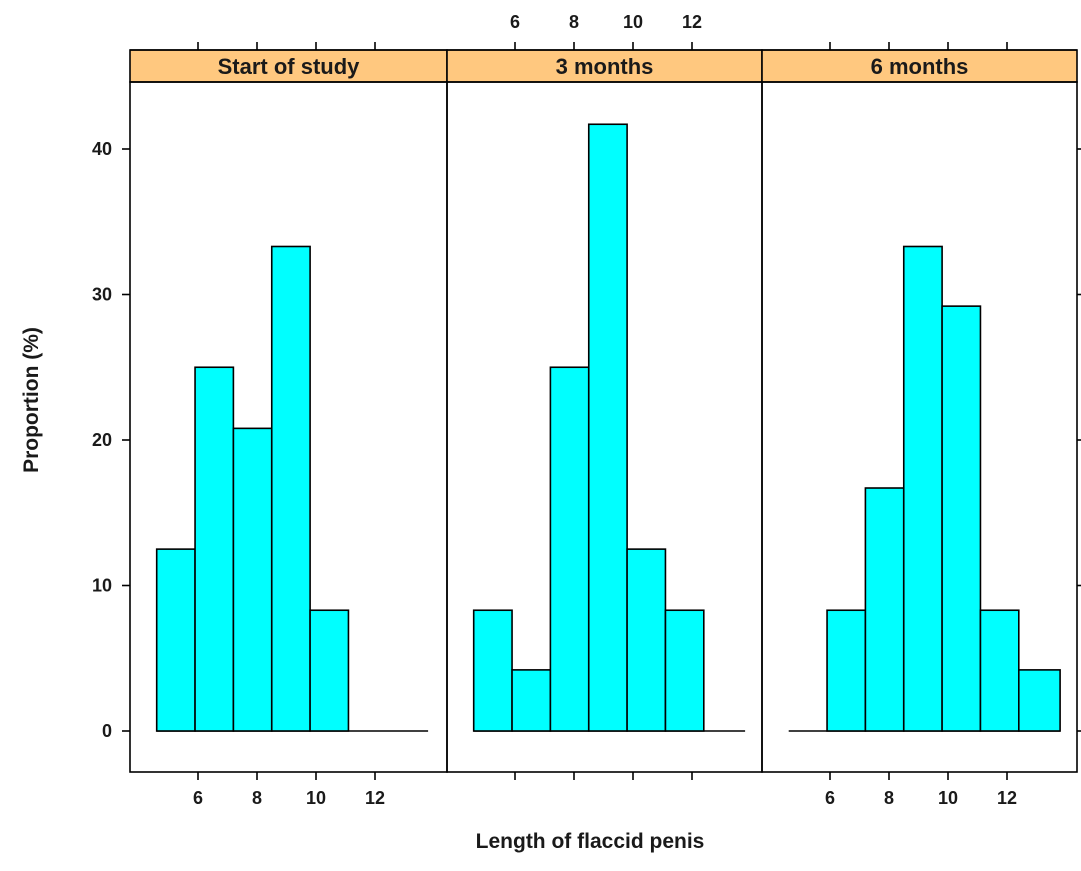 The image size is (1081, 871). I want to click on x-tick-label-top: 10, so click(633, 22).